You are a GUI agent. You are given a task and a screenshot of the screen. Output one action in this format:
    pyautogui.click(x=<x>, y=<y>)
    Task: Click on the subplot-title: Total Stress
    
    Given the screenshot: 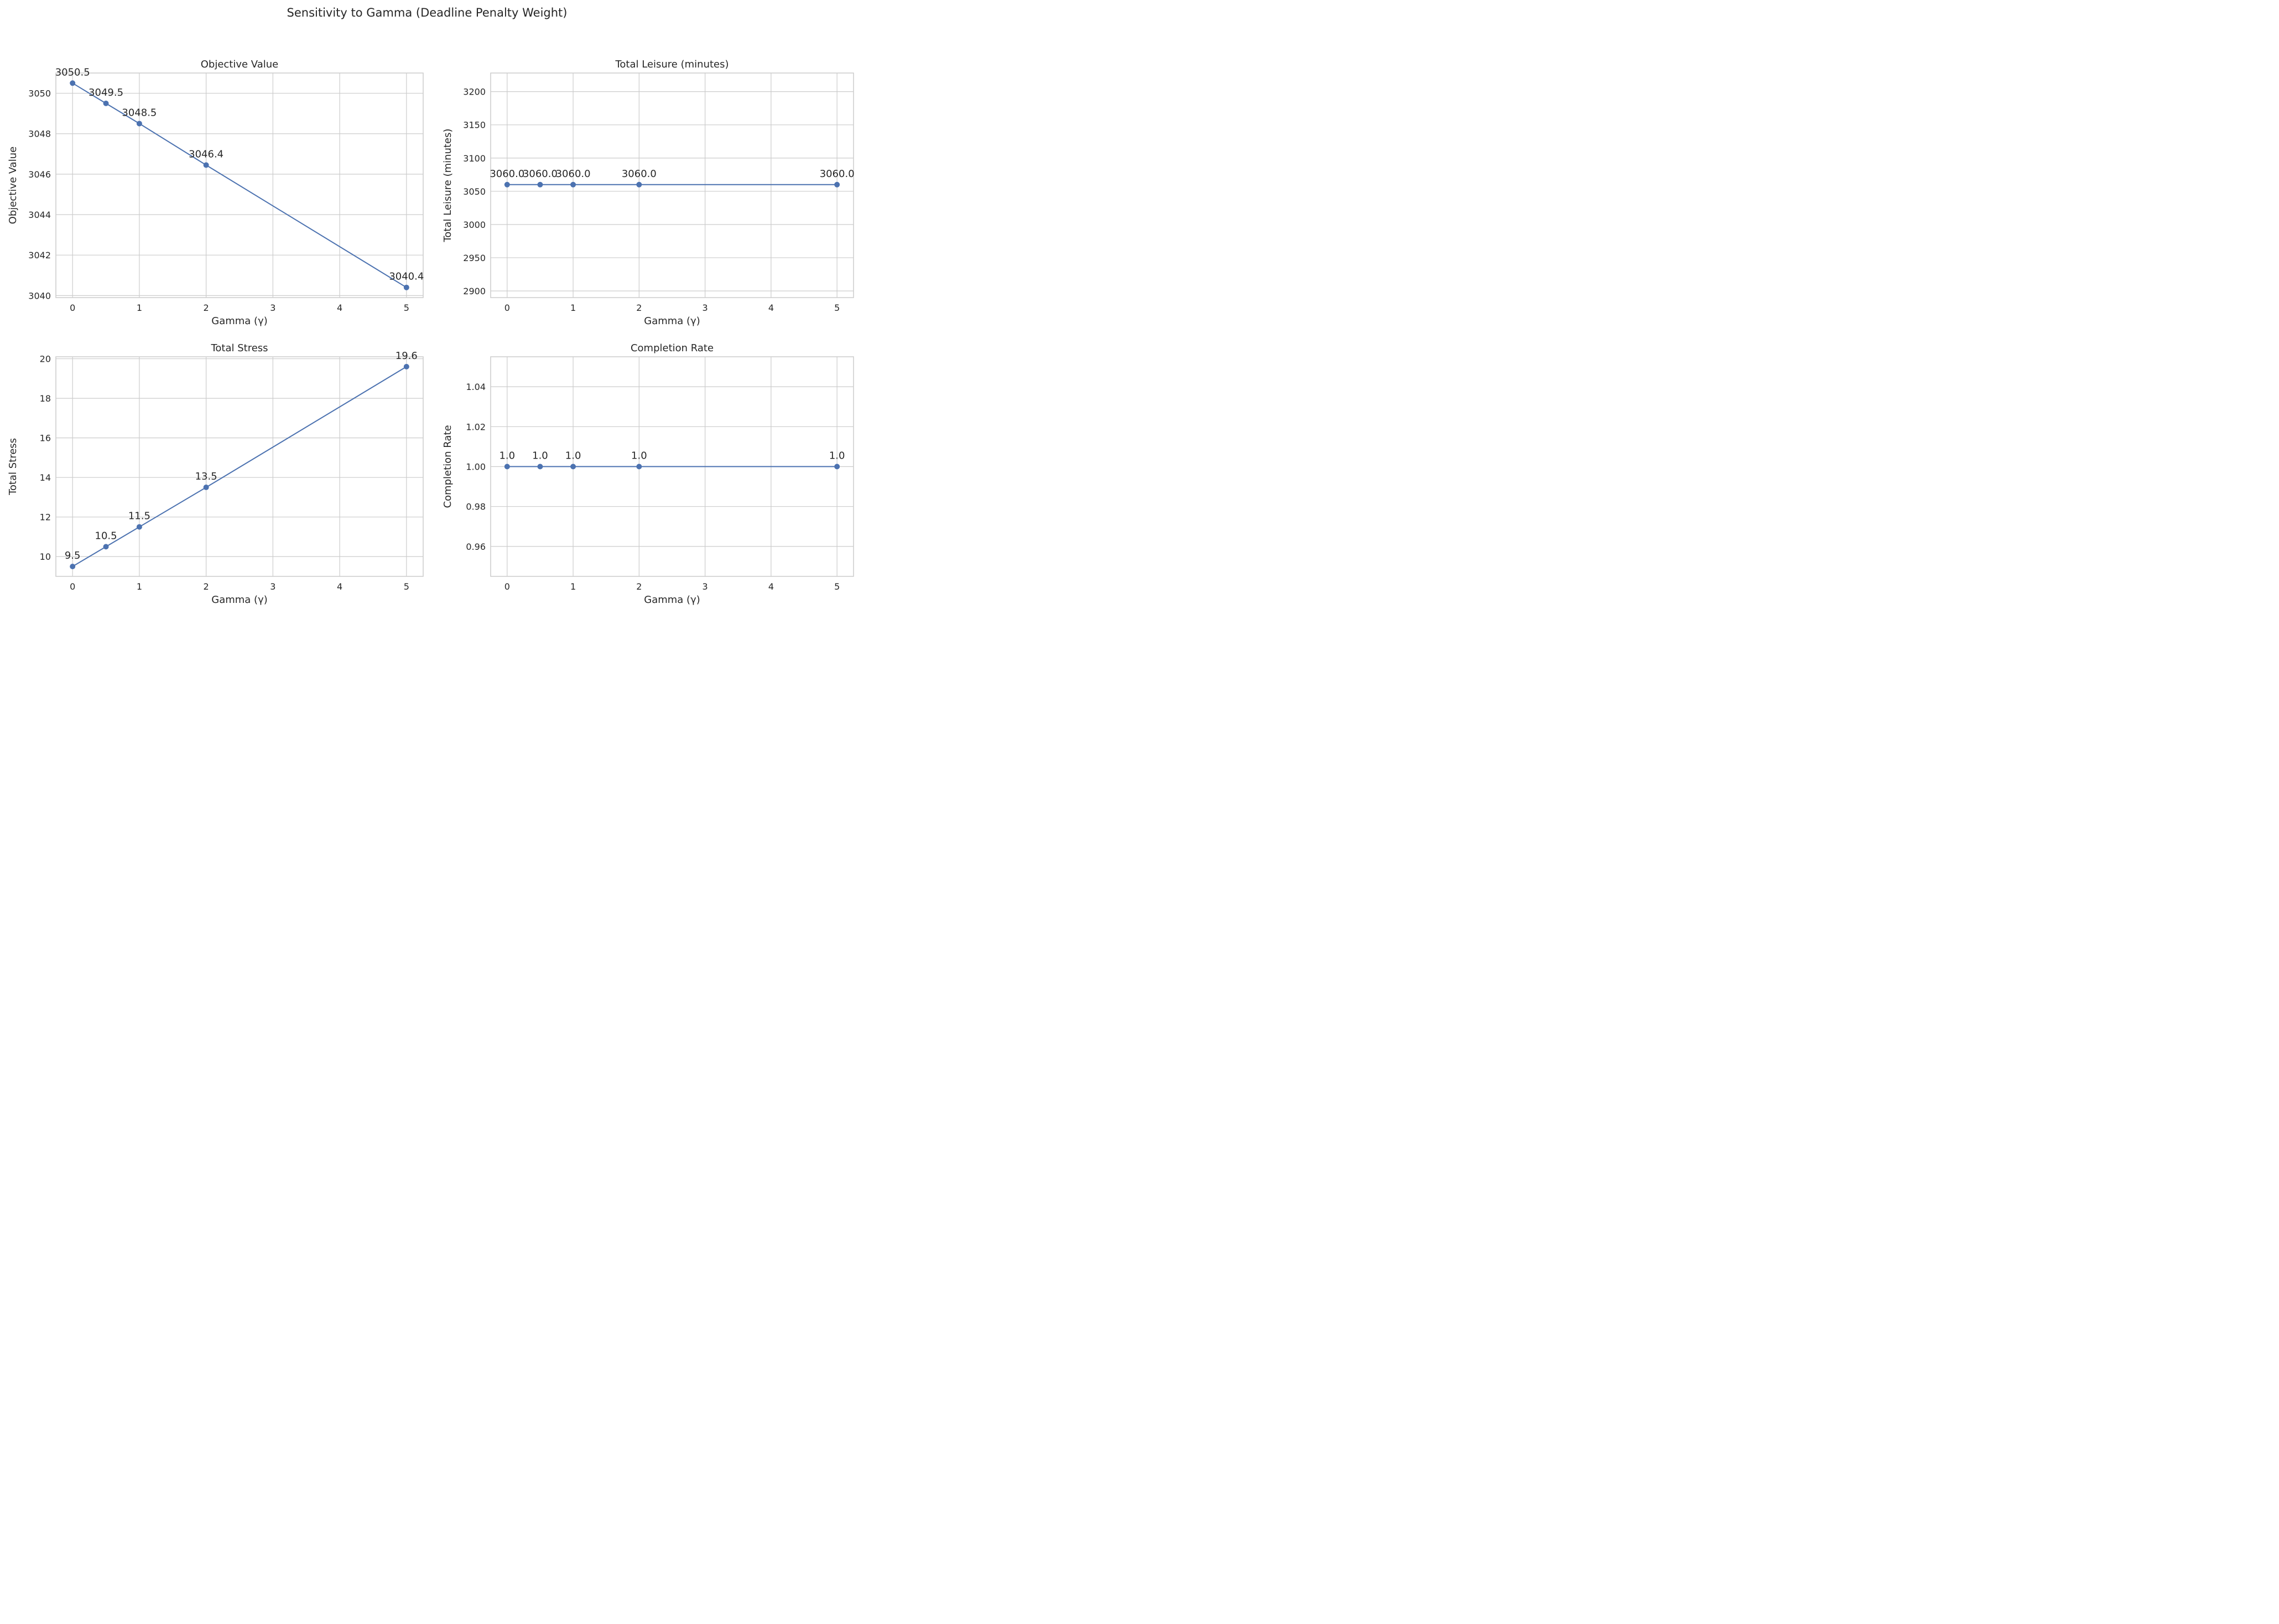 What is the action you would take?
    pyautogui.click(x=239, y=348)
    